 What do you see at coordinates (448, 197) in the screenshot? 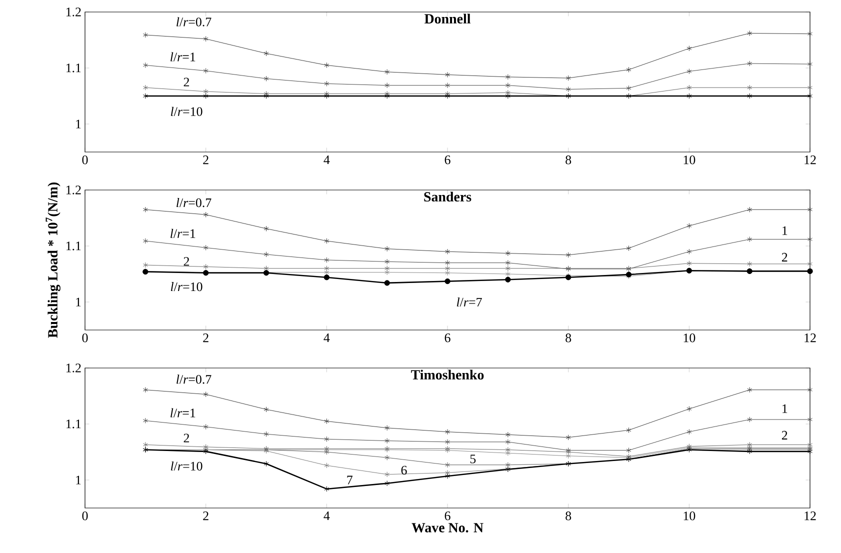
I see `chart-title: Sanders` at bounding box center [448, 197].